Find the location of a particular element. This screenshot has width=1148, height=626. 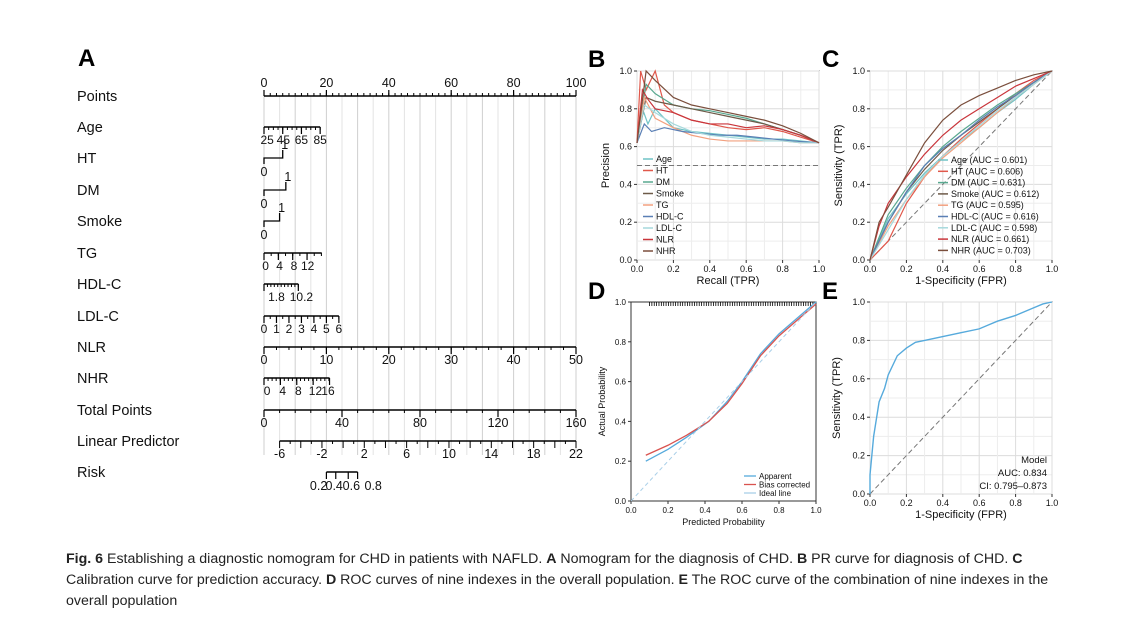

panel-e-letter: E is located at coordinates (830, 291).